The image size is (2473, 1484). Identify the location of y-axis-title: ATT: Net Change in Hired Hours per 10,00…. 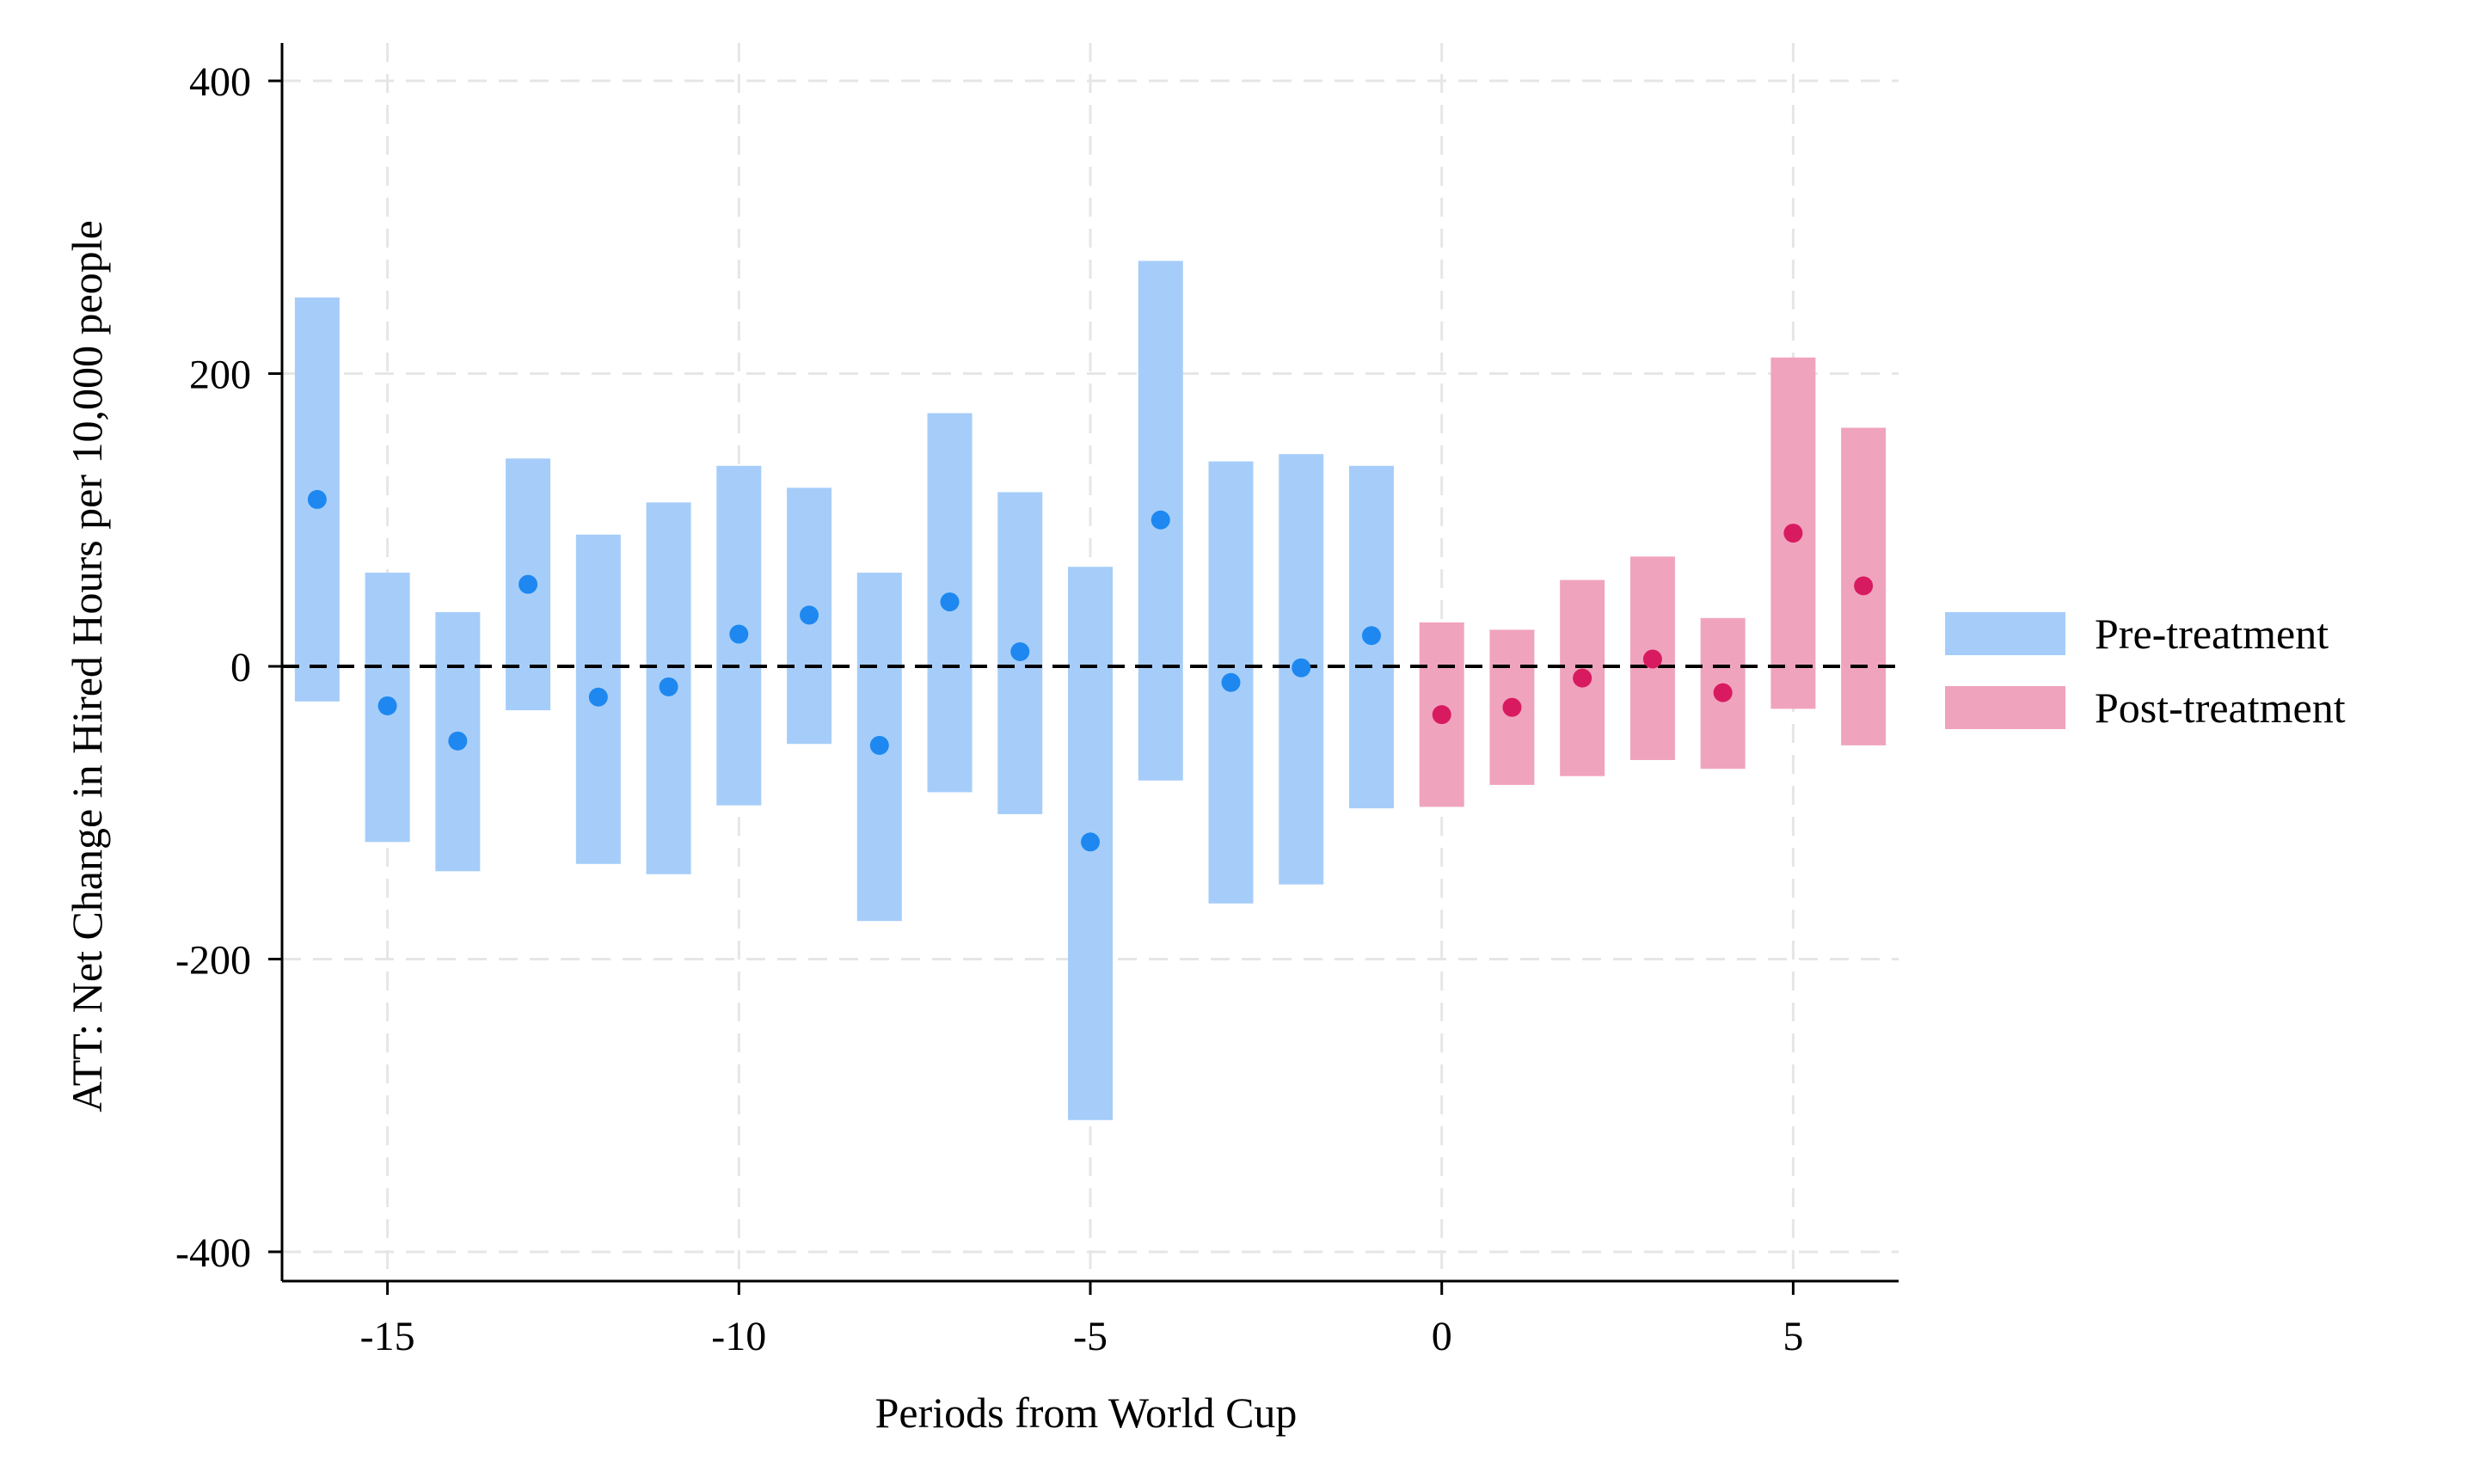
(87, 666).